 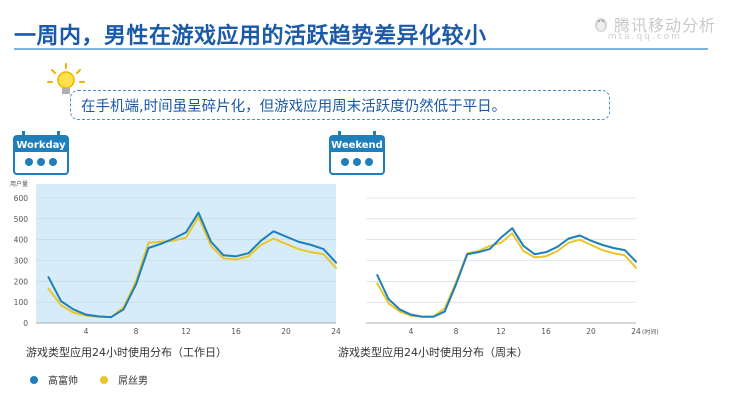 I want to click on brand-logo: 腾讯移动分析, so click(x=654, y=24).